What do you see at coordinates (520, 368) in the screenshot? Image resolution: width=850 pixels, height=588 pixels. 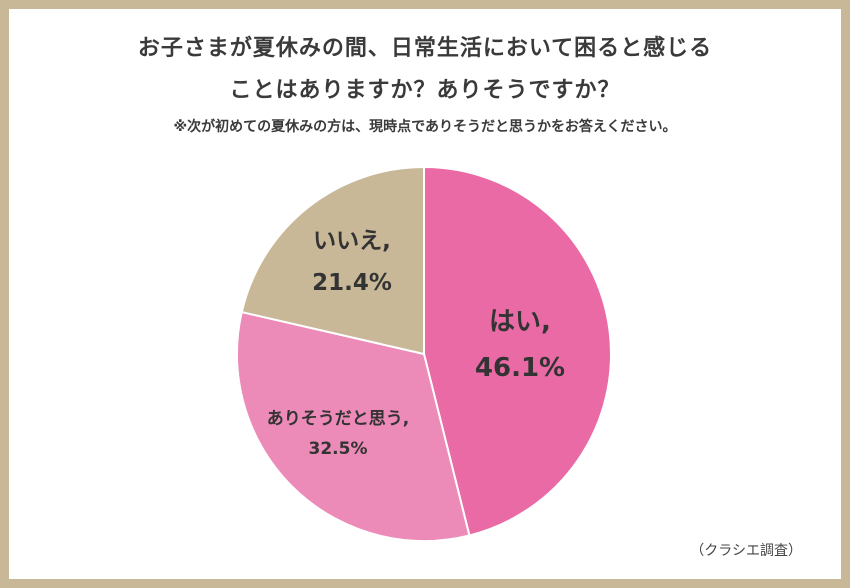 I see `slice-value-1: 46.1%` at bounding box center [520, 368].